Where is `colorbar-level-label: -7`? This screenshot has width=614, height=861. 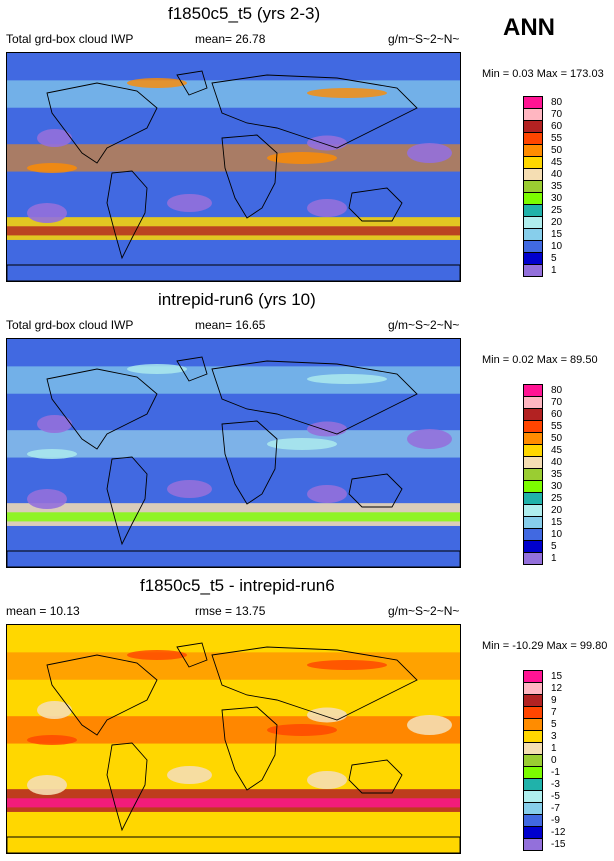 colorbar-level-label: -7 is located at coordinates (555, 808).